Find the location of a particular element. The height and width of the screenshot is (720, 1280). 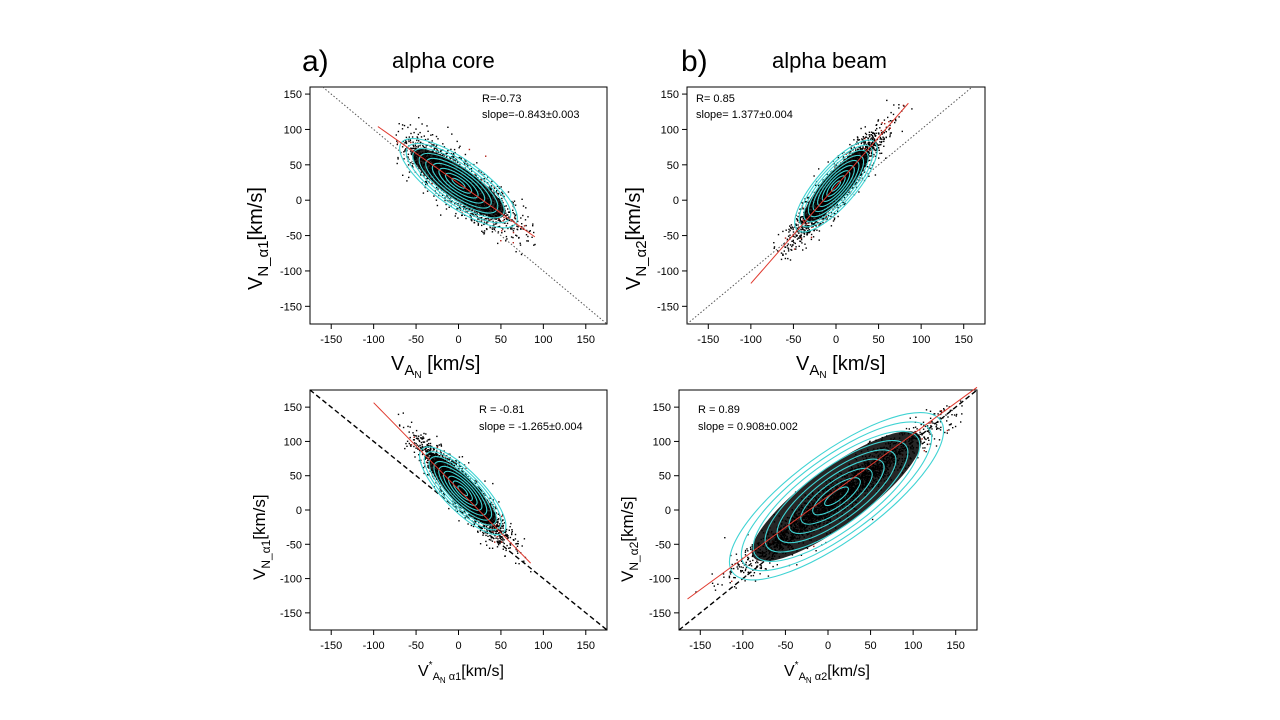

y-tick-label: 100 is located at coordinates (293, 130).